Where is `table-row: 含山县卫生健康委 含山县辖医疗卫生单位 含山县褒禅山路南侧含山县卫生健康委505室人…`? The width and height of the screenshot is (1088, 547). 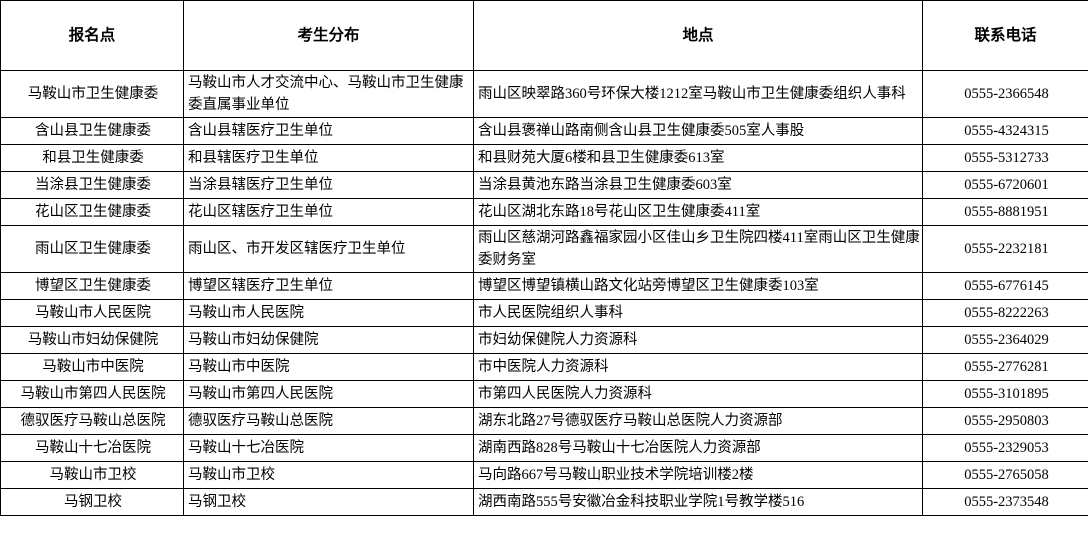 table-row: 含山县卫生健康委 含山县辖医疗卫生单位 含山县褒禅山路南侧含山县卫生健康委505室人… is located at coordinates (544, 131).